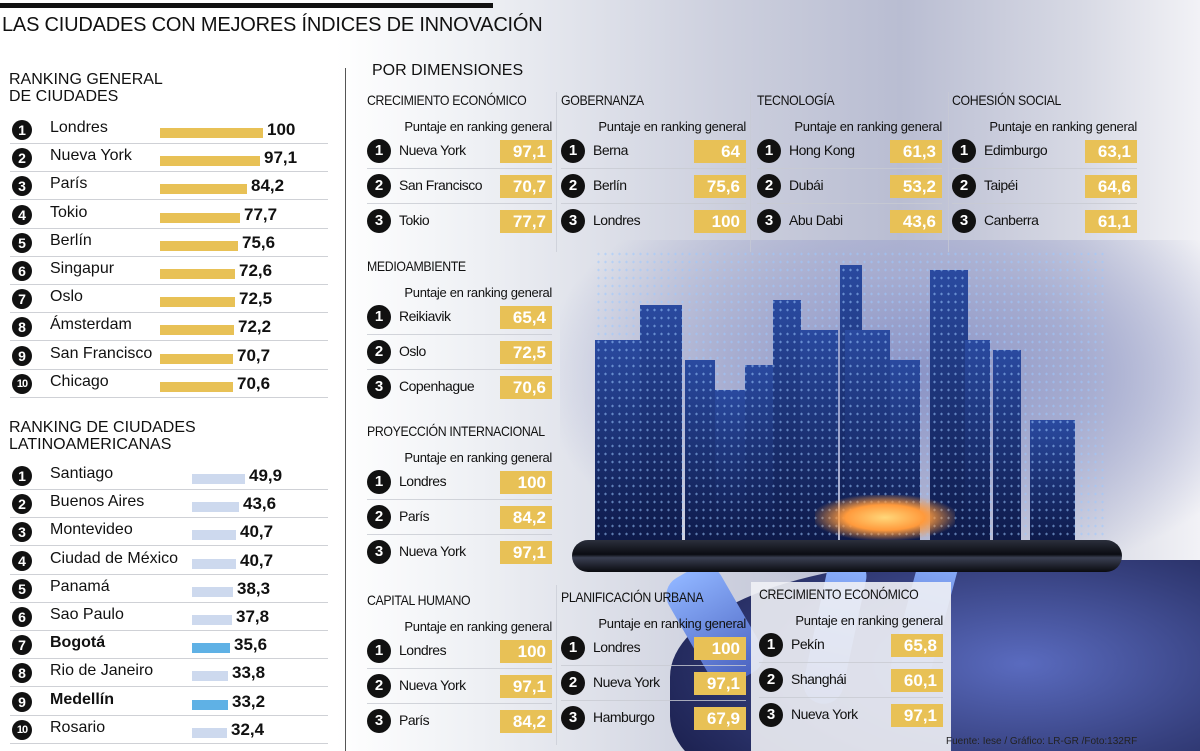 Image resolution: width=1200 pixels, height=751 pixels. What do you see at coordinates (1111, 186) in the screenshot?
I see `score-box: 64,6` at bounding box center [1111, 186].